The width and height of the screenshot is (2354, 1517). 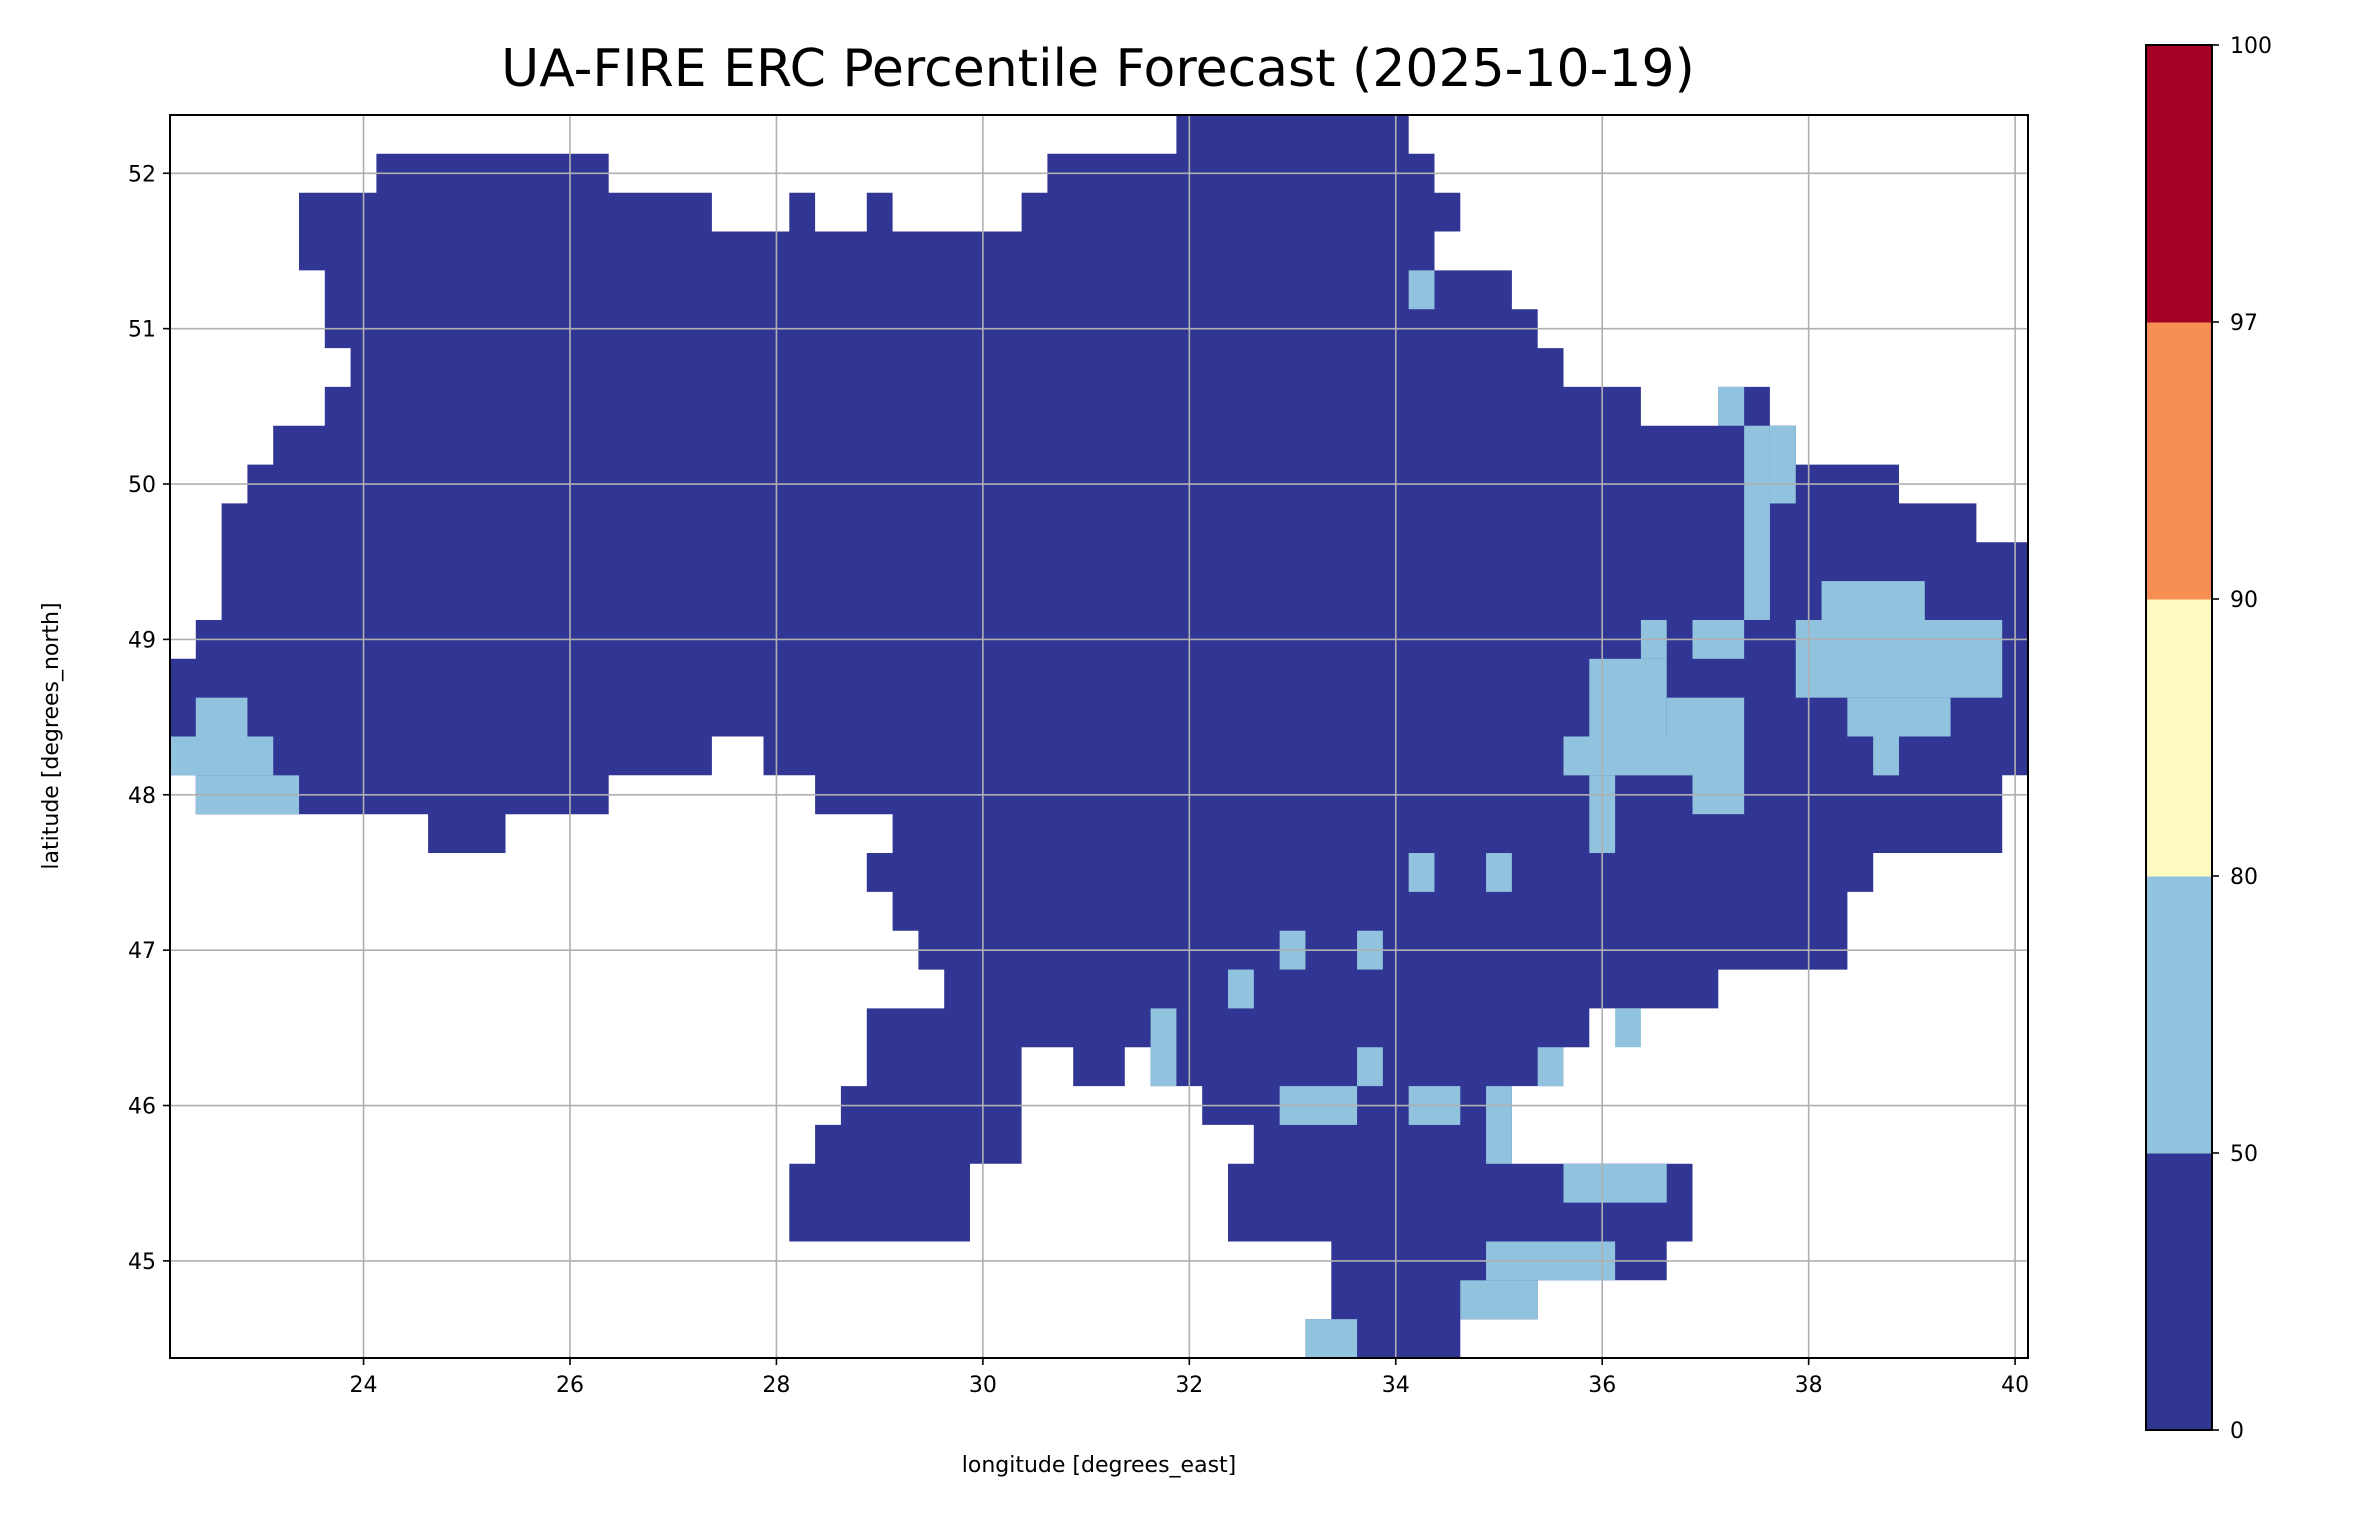 I want to click on y-tick-label: 51, so click(x=142, y=330).